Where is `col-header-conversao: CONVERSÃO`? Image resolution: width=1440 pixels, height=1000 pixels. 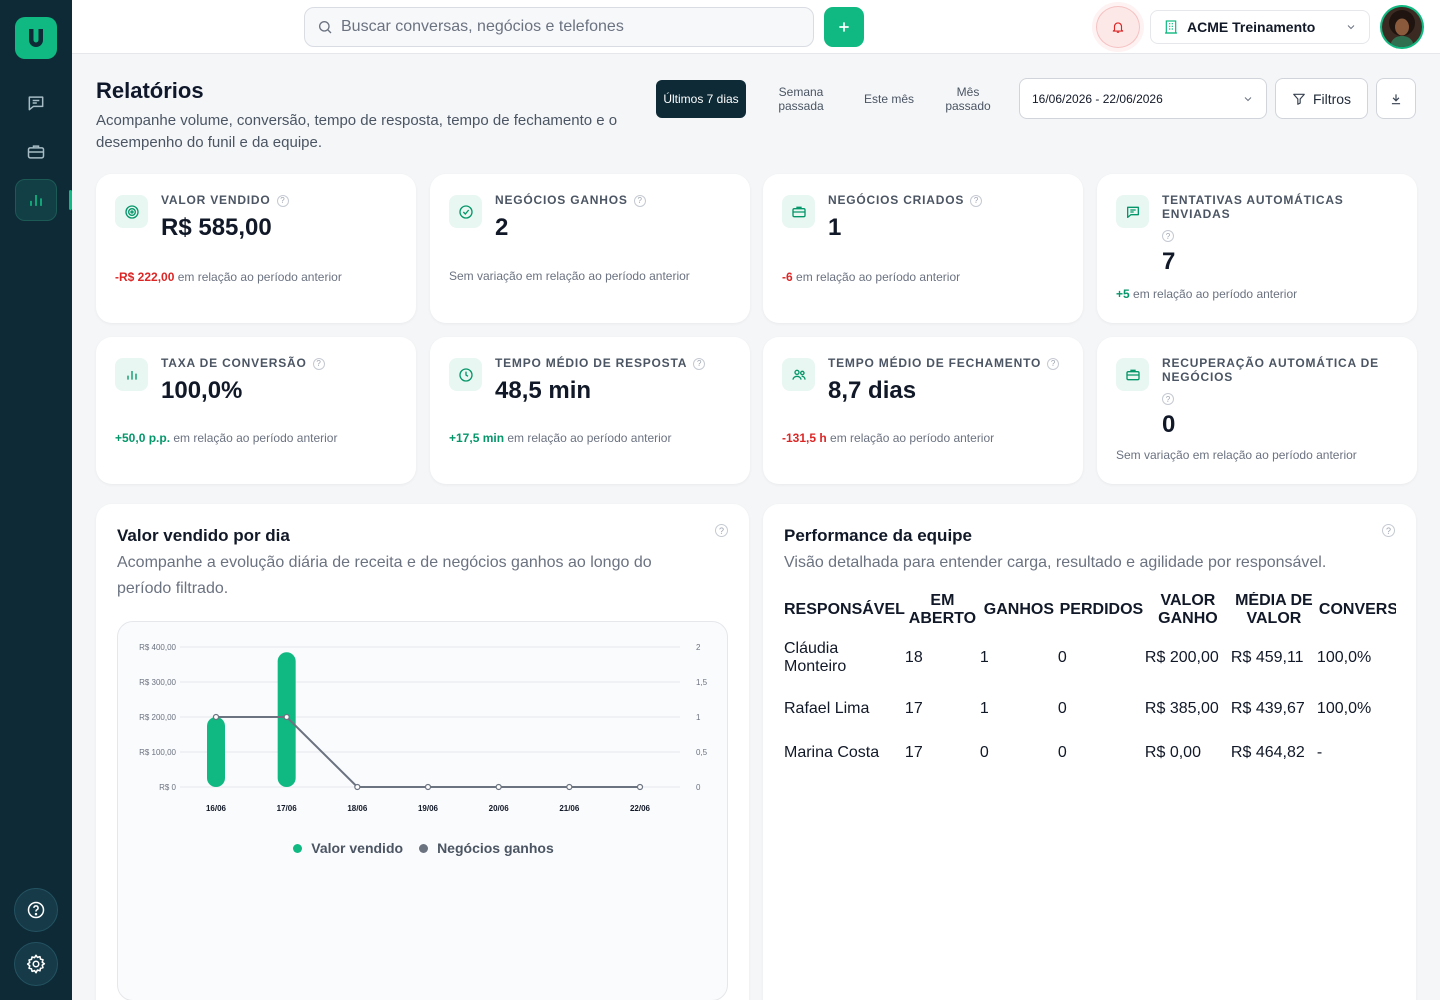
col-header-conversao: CONVERSÃO is located at coordinates (1357, 609).